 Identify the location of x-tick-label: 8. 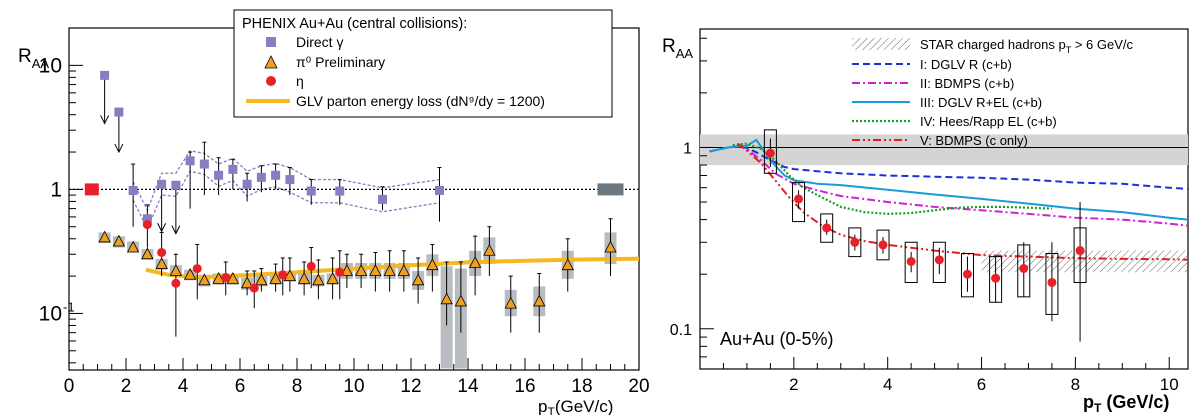
(1075, 384).